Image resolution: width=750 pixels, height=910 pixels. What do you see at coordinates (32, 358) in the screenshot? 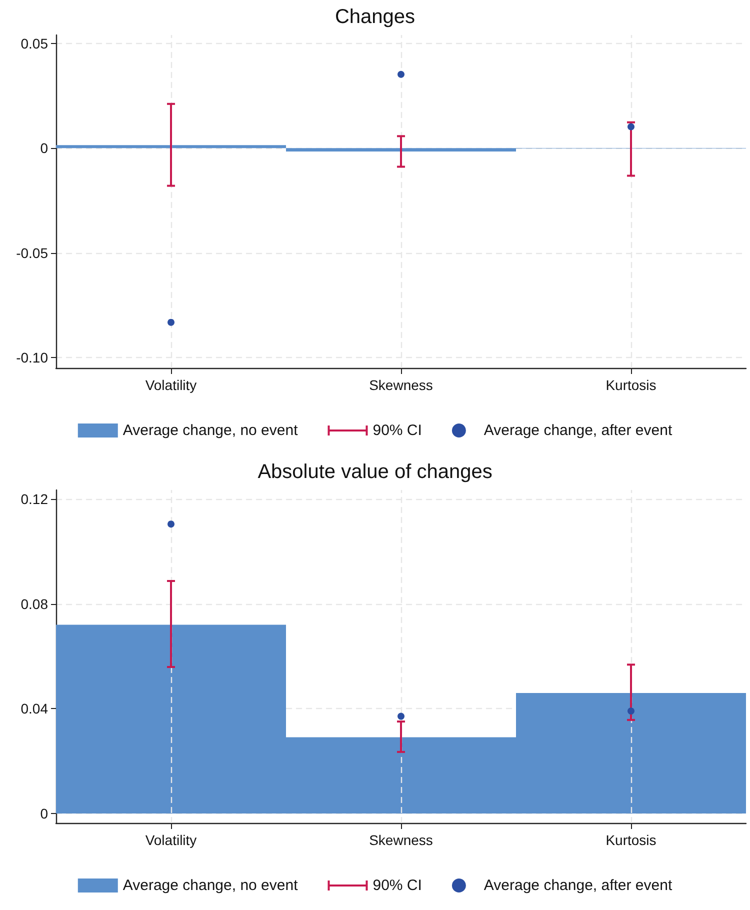
I see `y-tick-label: -0.10` at bounding box center [32, 358].